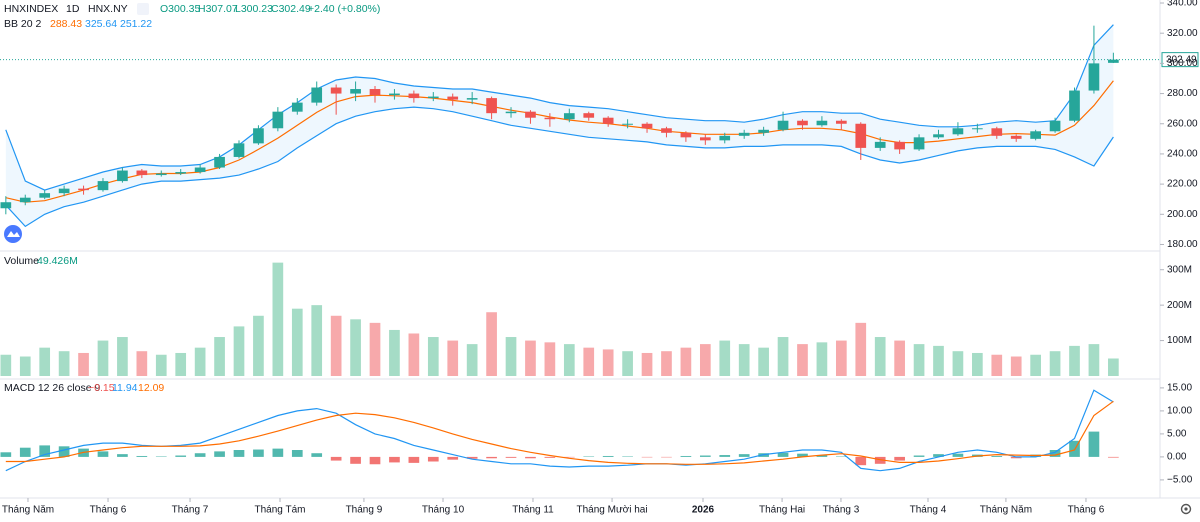 This screenshot has height=522, width=1200. I want to click on macd-legend-hist: −0.15, so click(101, 388).